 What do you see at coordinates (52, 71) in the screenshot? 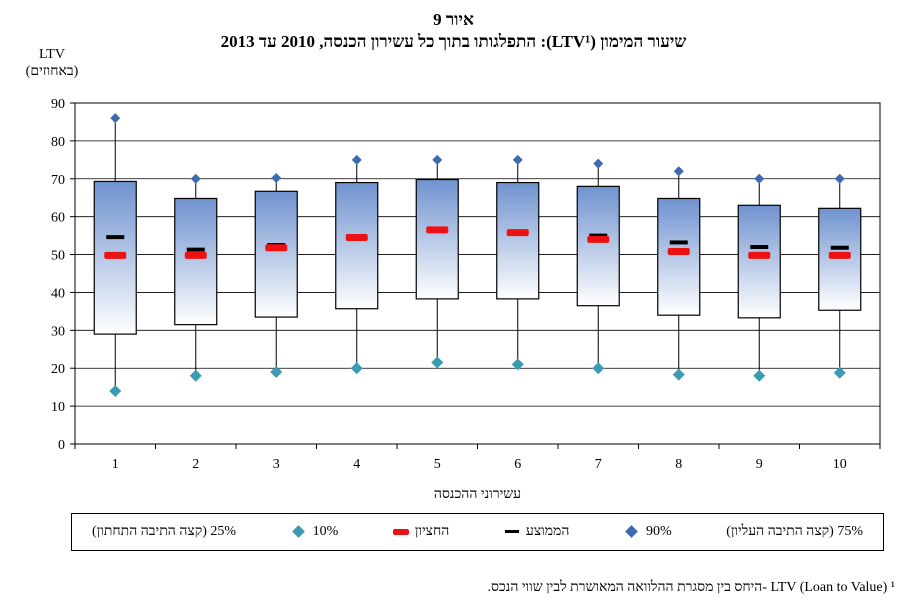
I see `y-axis-label-line-2: (באחוזים)` at bounding box center [52, 71].